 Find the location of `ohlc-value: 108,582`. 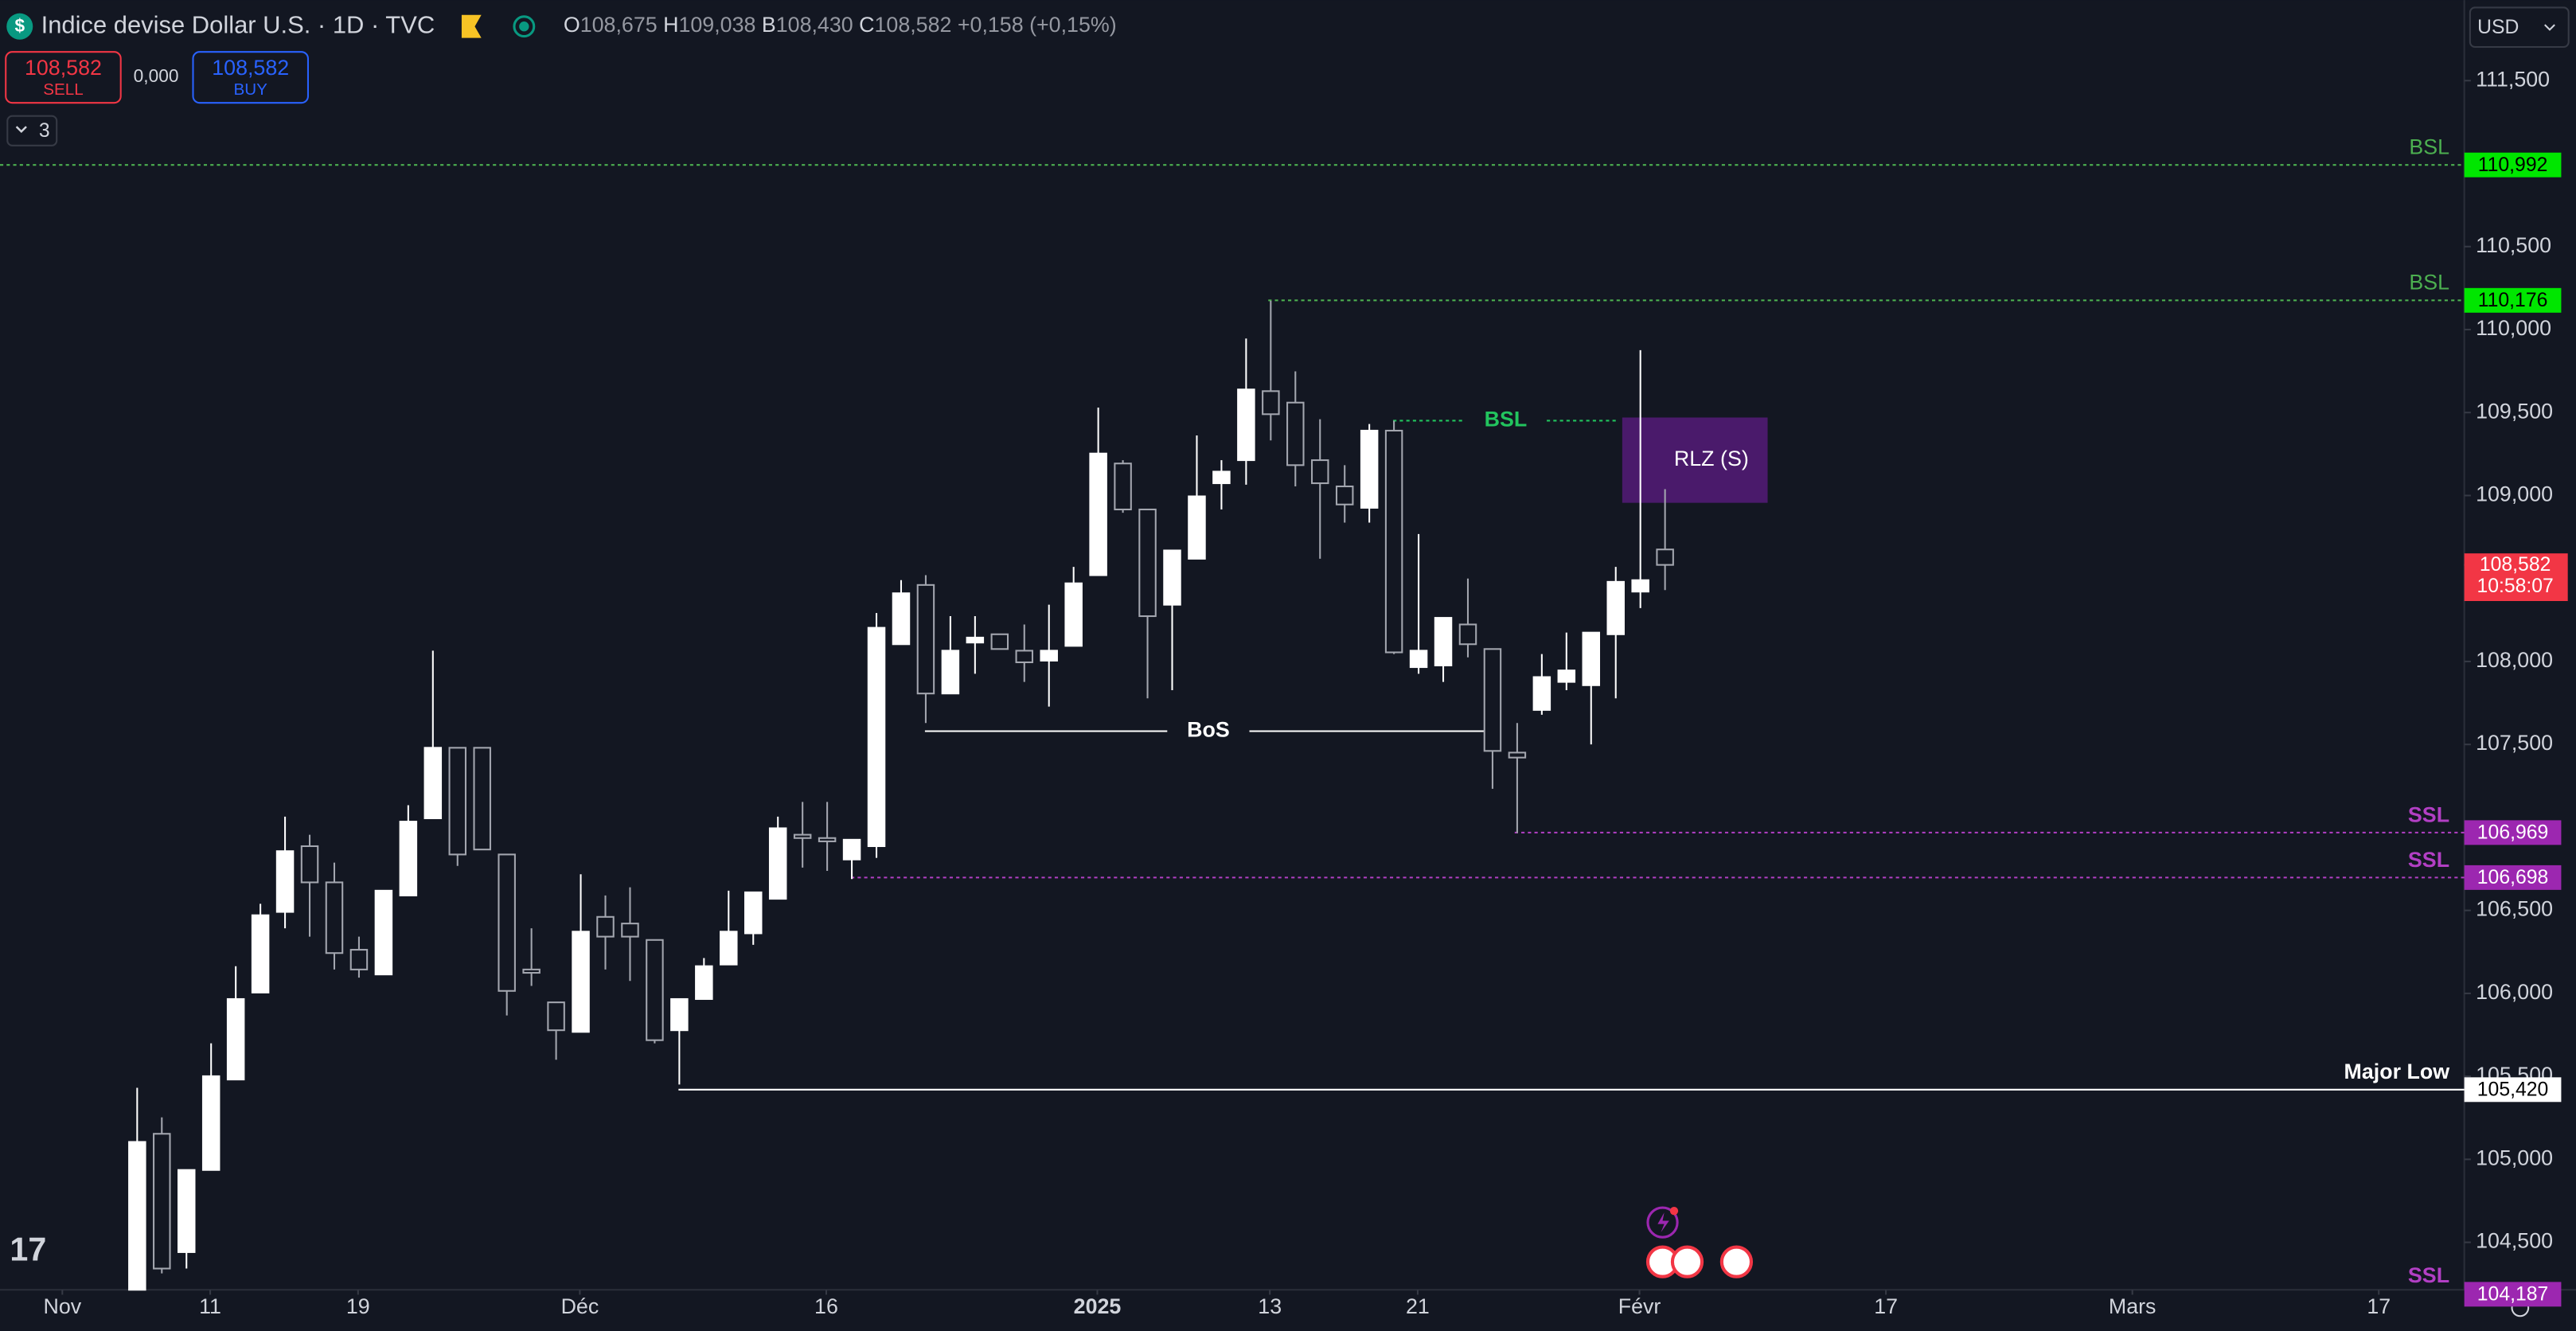

ohlc-value: 108,582 is located at coordinates (913, 25).